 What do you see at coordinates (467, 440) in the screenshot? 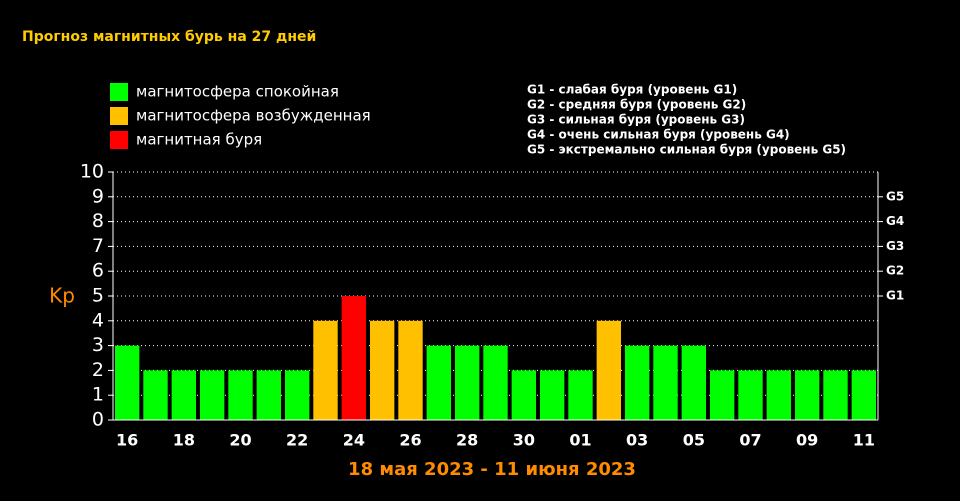
I see `x-tick-label: 28` at bounding box center [467, 440].